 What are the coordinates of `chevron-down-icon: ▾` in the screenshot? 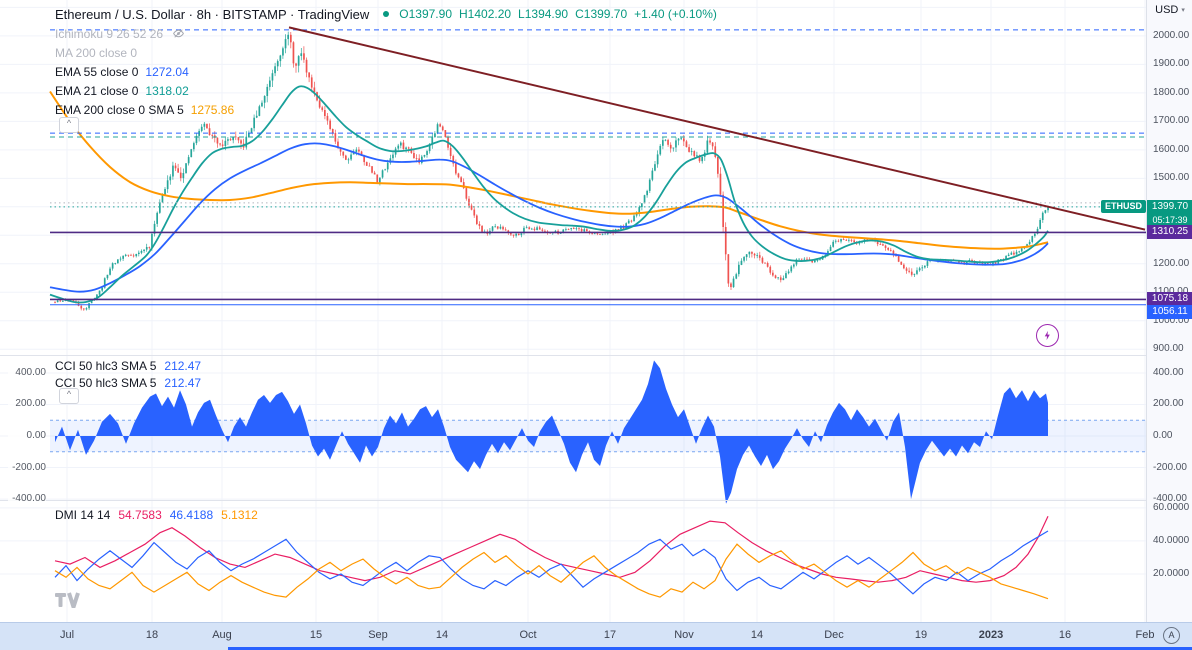 It's located at (1183, 10).